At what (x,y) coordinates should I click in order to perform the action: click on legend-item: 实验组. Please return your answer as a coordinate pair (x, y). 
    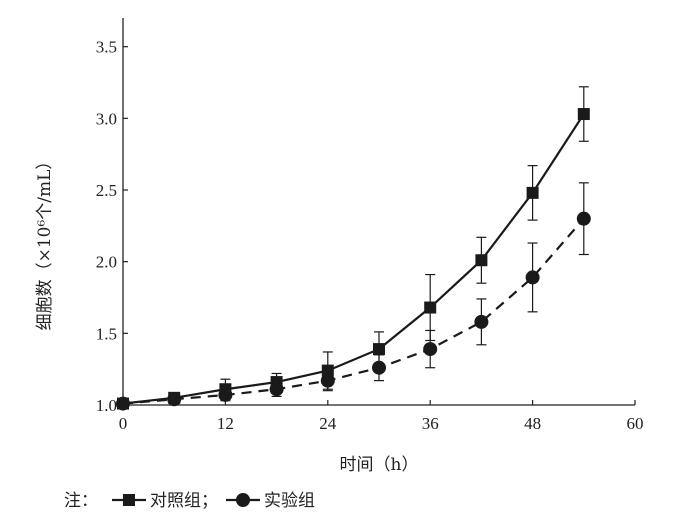
    Looking at the image, I should click on (270, 501).